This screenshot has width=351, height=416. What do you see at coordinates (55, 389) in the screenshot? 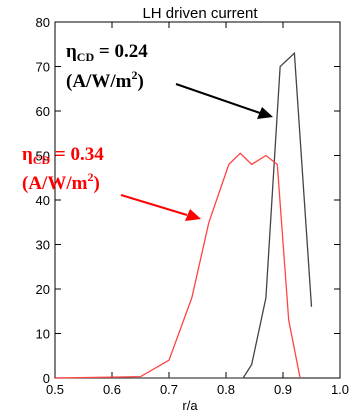
I see `x-tick-label: 0.5` at bounding box center [55, 389].